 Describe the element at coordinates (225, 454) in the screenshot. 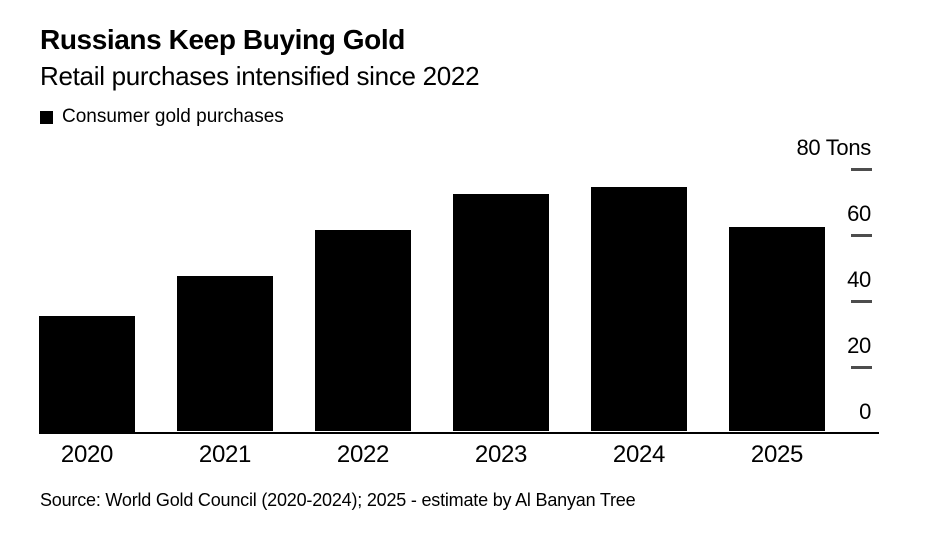

I see `x-tick-label-2021: 2021` at that location.